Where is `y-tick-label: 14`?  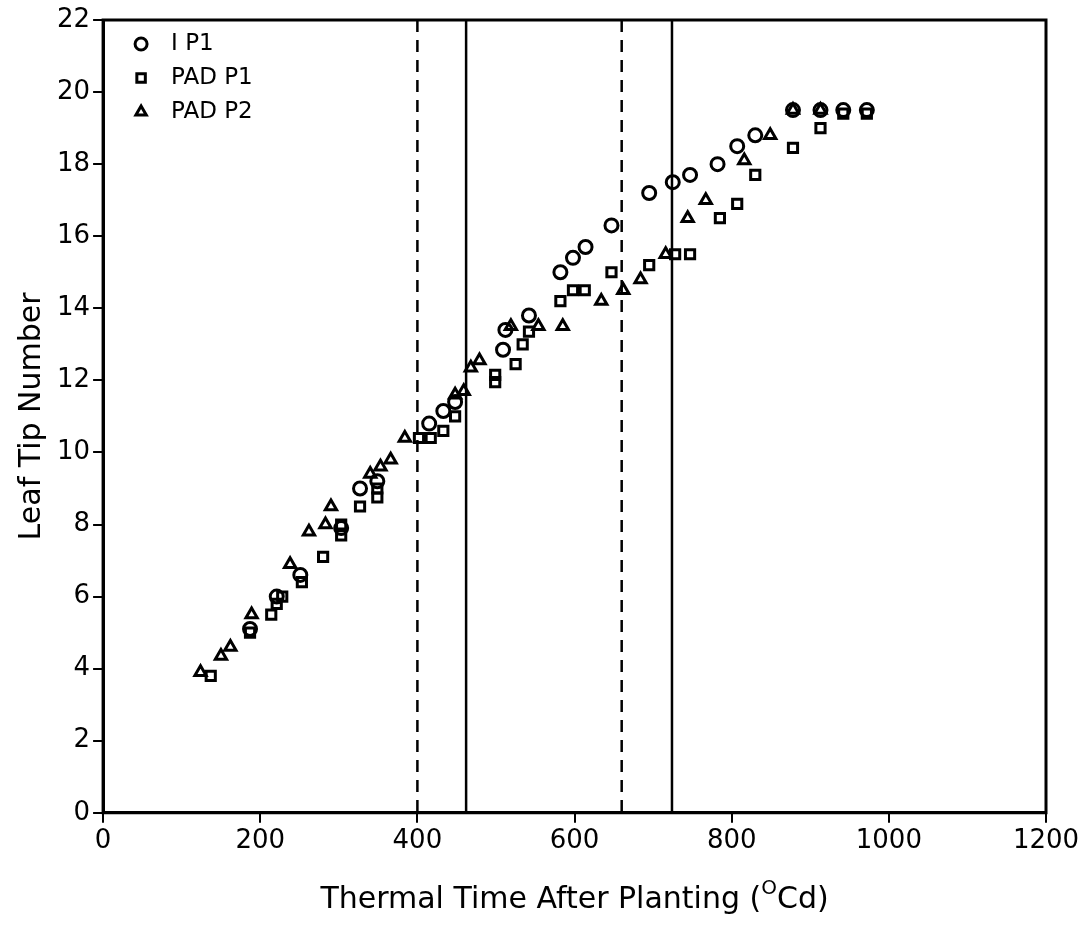
y-tick-label: 14 is located at coordinates (73, 306).